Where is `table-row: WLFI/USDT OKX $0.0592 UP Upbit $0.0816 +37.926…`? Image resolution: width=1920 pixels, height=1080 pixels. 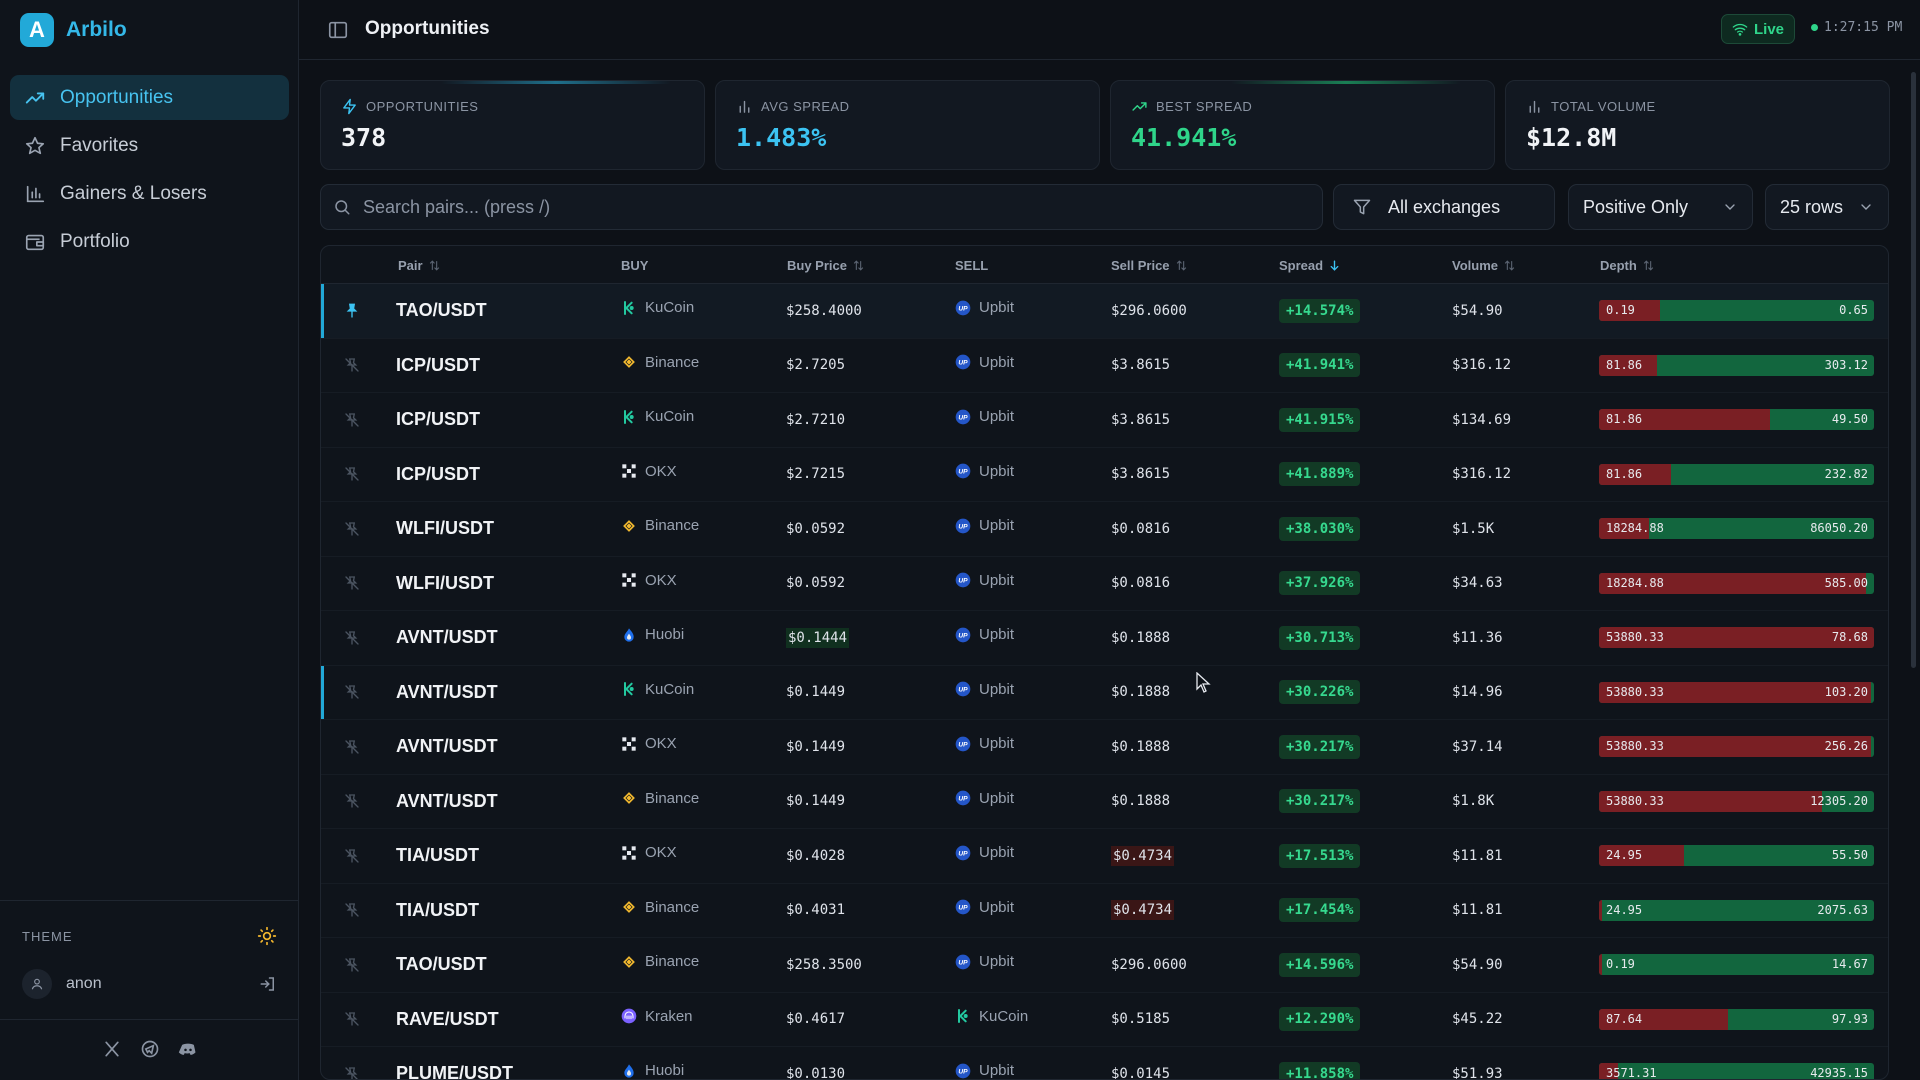
table-row: WLFI/USDT OKX $0.0592 UP Upbit $0.0816 +37.926… is located at coordinates (1104, 584).